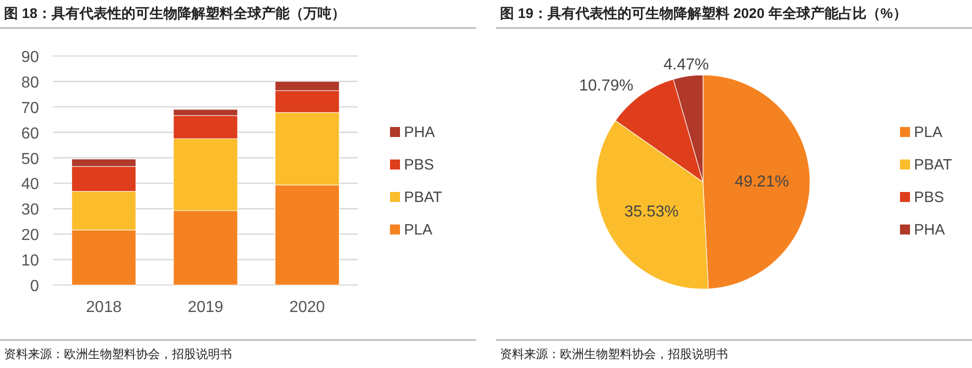 The image size is (972, 368). Describe the element at coordinates (30, 210) in the screenshot. I see `y-tick: 30` at that location.